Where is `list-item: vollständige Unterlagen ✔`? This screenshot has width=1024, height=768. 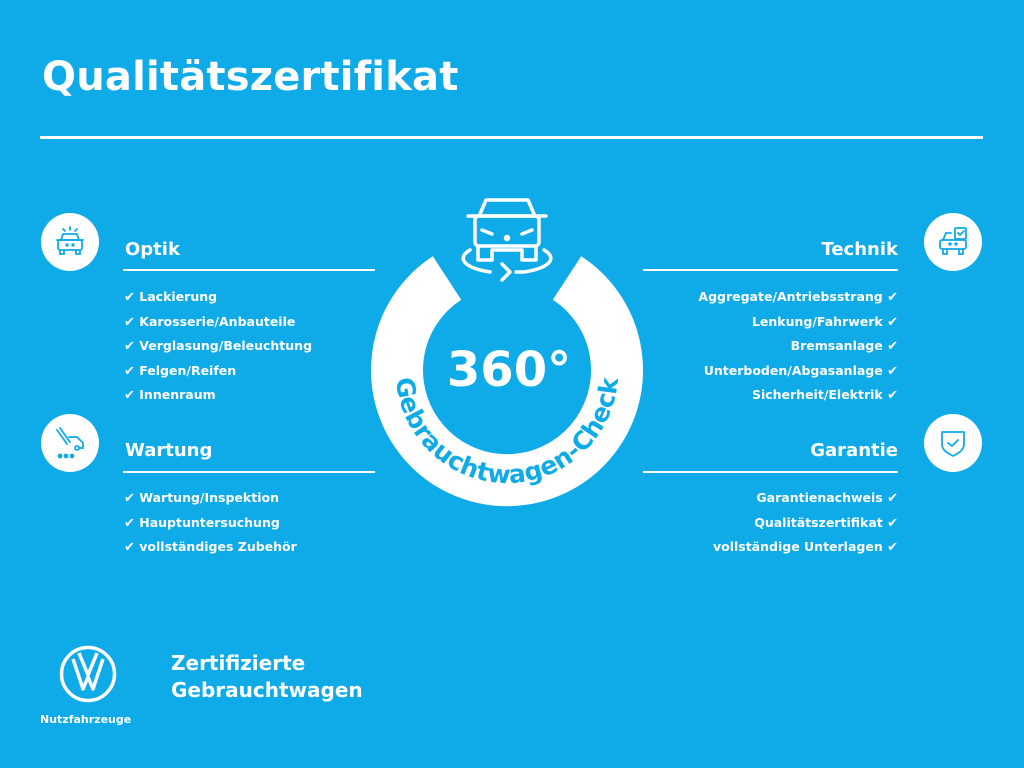
list-item: vollständige Unterlagen ✔ is located at coordinates (805, 547).